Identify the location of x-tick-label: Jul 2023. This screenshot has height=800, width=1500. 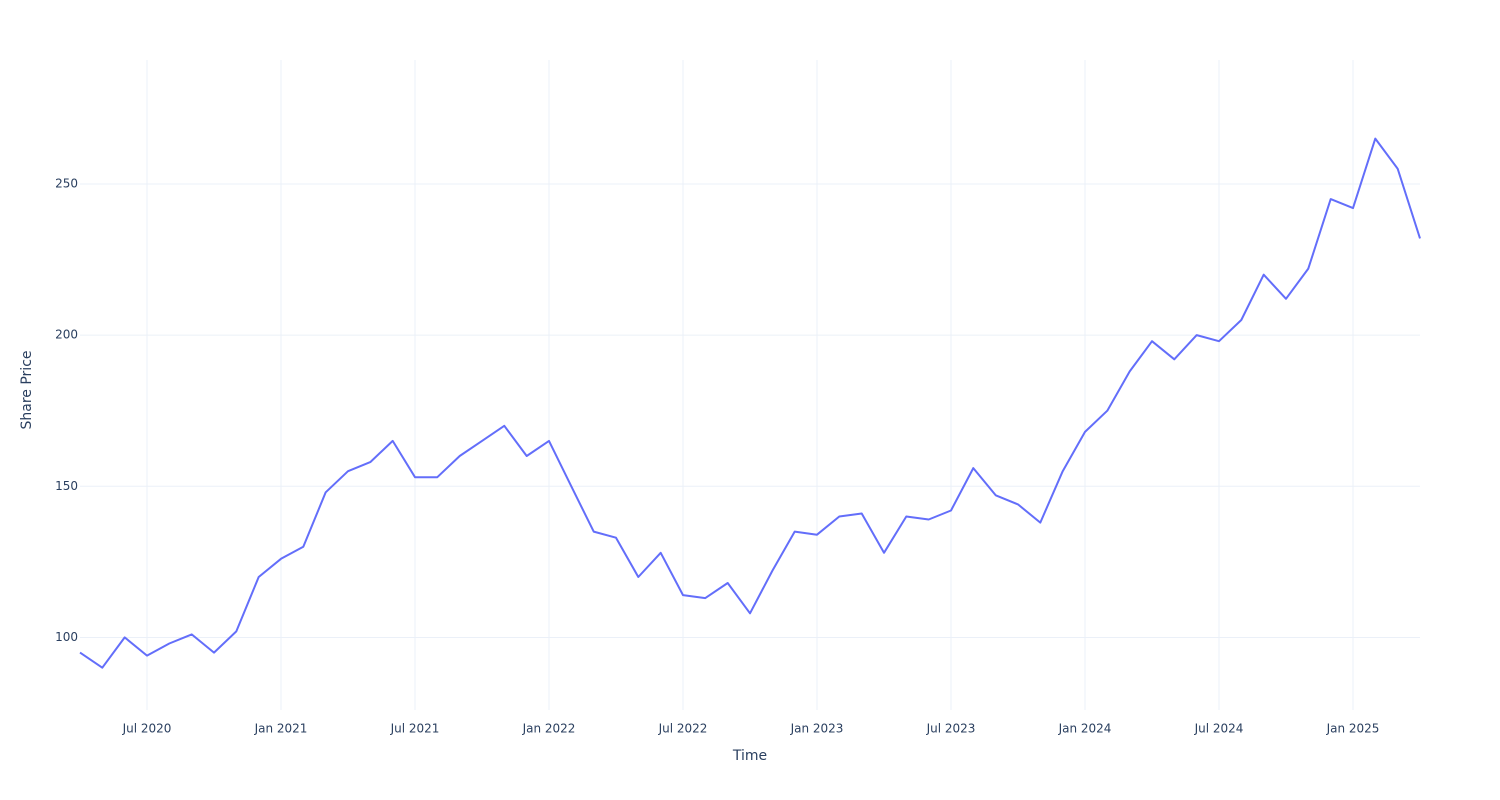
(951, 729).